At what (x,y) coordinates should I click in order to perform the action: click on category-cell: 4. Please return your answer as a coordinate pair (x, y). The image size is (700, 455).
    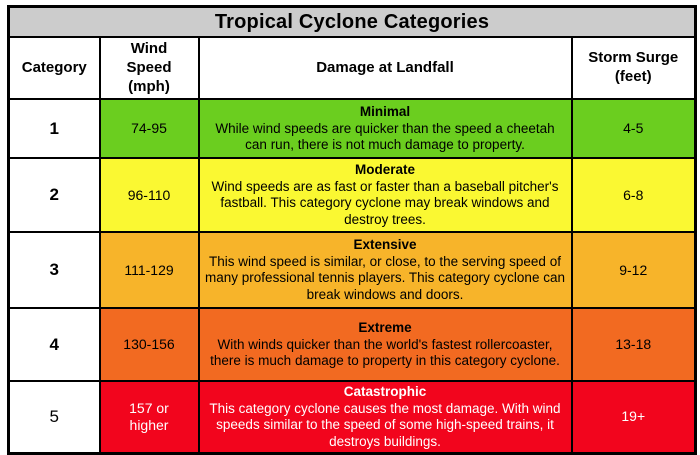
    Looking at the image, I should click on (54, 345).